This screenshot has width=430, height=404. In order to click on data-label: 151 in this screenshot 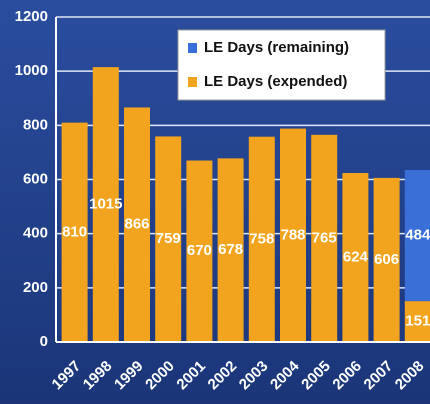, I will do `click(417, 321)`.